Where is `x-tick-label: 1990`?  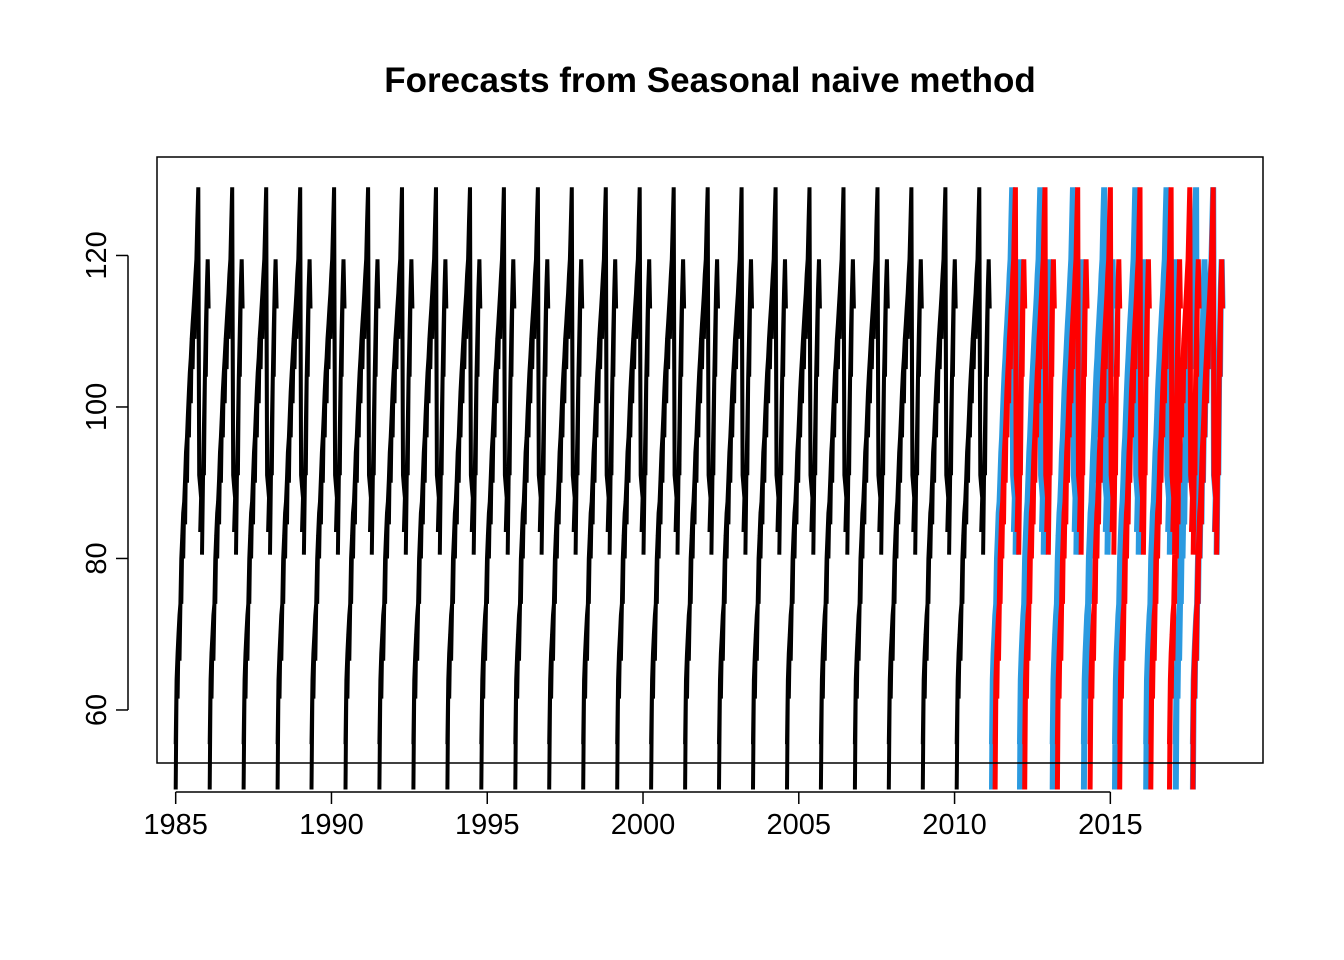 x-tick-label: 1990 is located at coordinates (331, 825).